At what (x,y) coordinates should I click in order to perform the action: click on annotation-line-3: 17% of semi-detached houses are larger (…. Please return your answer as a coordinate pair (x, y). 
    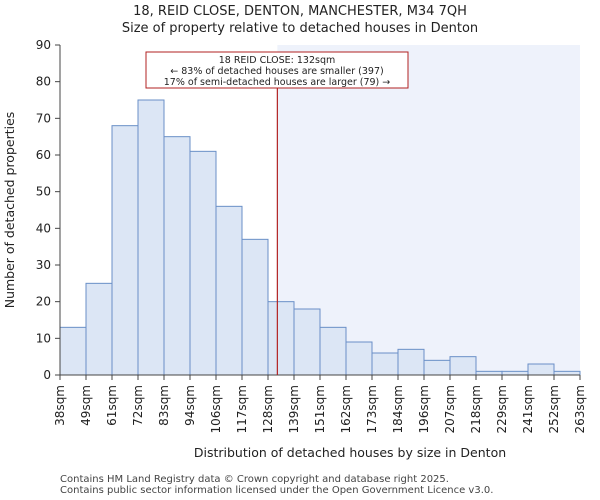
    Looking at the image, I should click on (277, 82).